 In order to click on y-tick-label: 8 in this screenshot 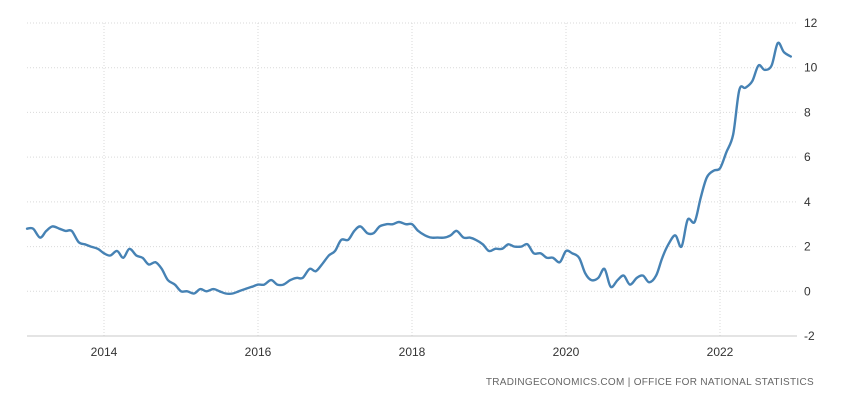, I will do `click(807, 112)`.